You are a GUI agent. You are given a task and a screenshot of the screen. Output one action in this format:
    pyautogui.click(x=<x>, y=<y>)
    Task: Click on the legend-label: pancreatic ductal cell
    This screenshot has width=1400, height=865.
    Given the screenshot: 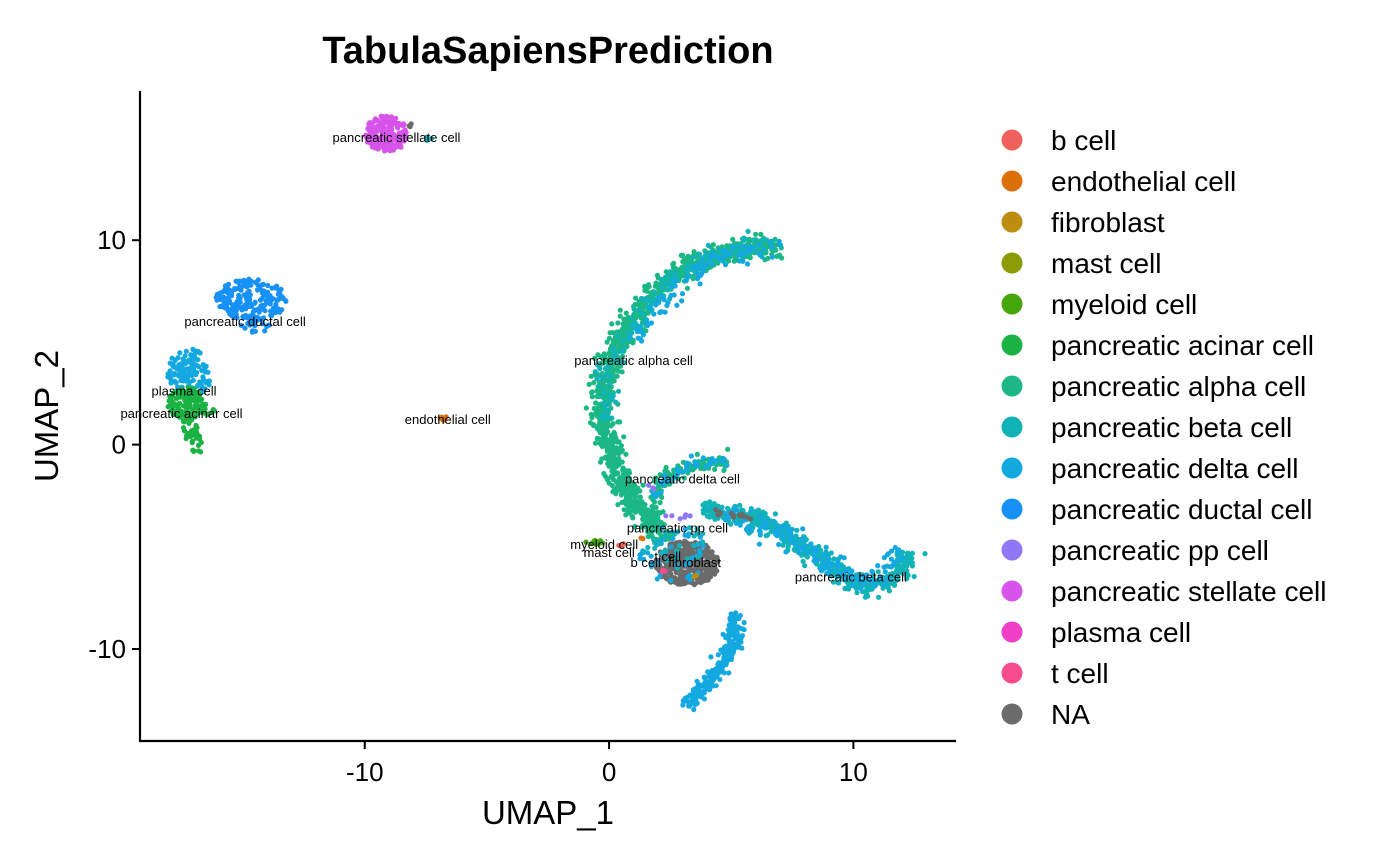 What is the action you would take?
    pyautogui.click(x=1181, y=509)
    